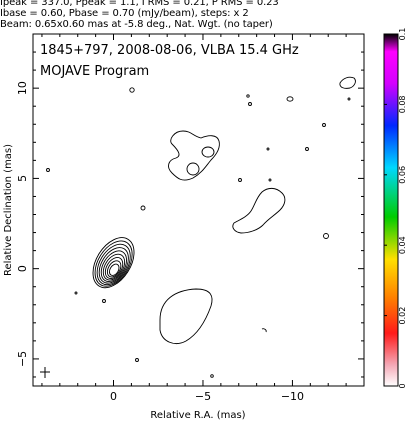  I want to click on colorbar, so click(391, 210).